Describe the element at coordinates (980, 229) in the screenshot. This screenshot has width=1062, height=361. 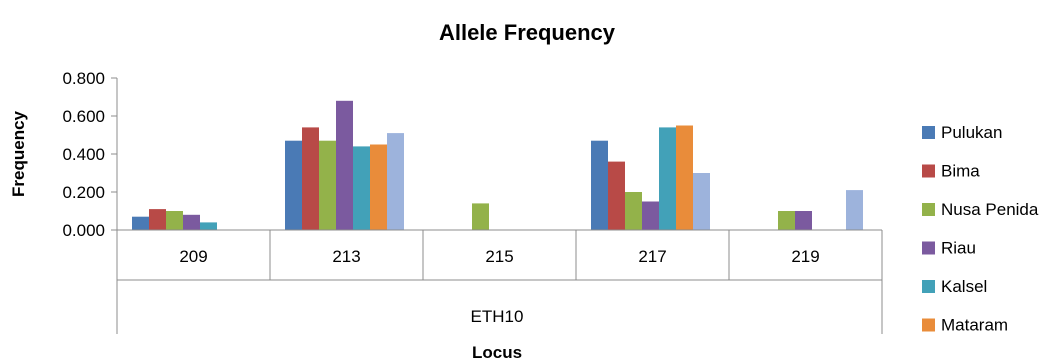
I see `legend: Pulukan Bima Nusa Penida Riau Kalsel Mataram` at that location.